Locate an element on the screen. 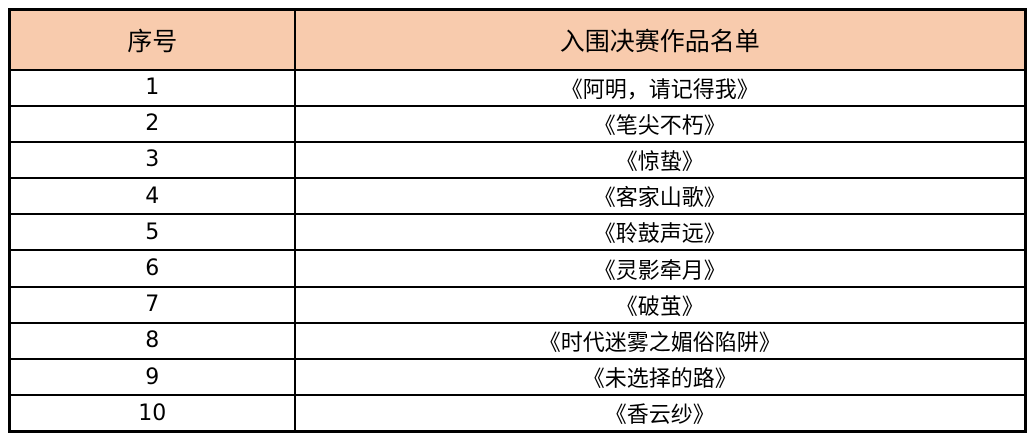 The height and width of the screenshot is (441, 1032). serial-number-cell: 4 is located at coordinates (152, 196).